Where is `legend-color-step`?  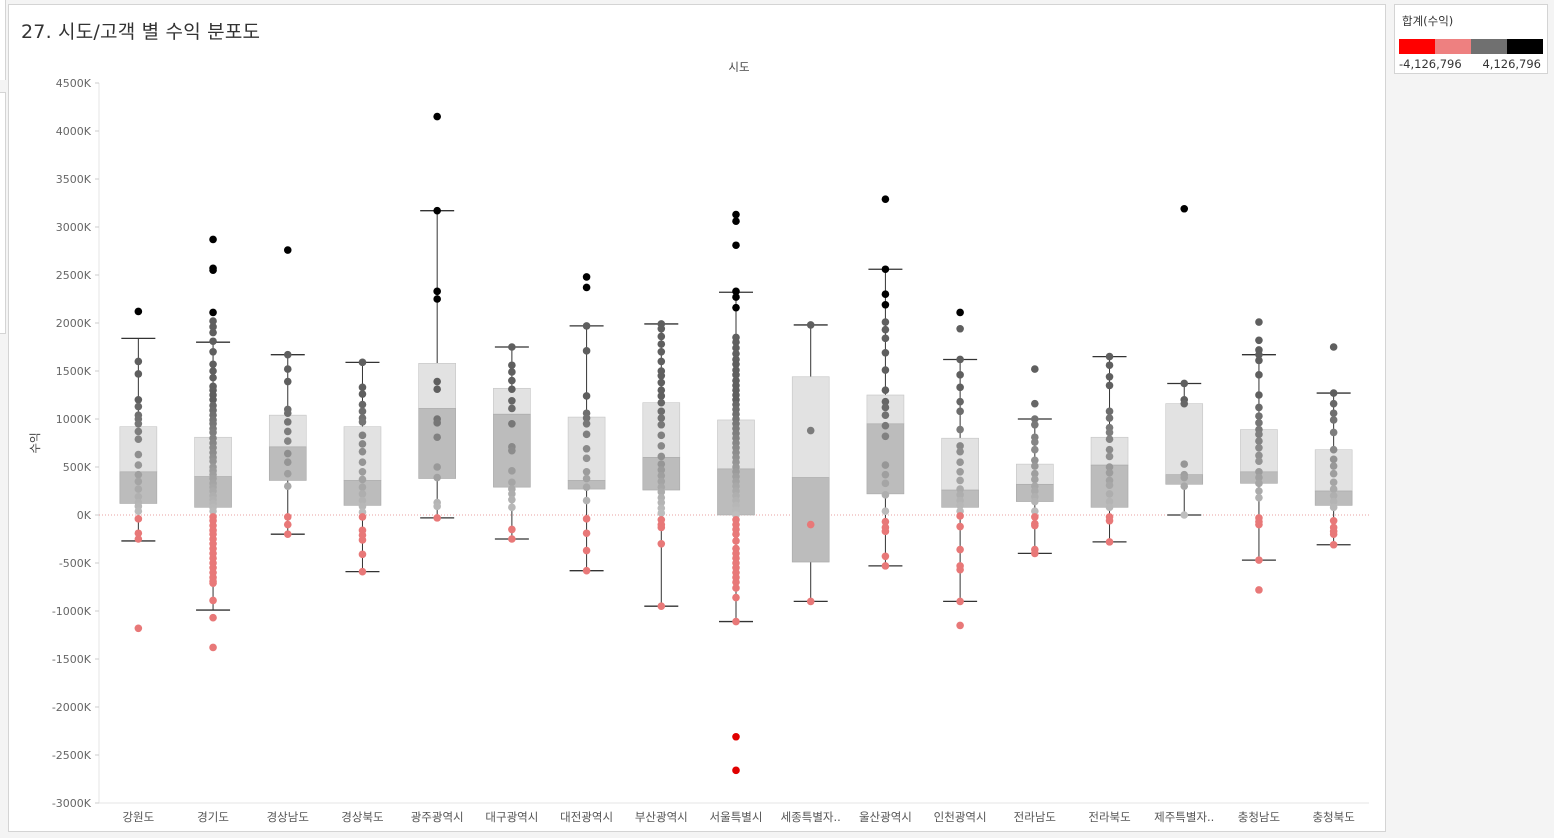
legend-color-step is located at coordinates (1417, 46).